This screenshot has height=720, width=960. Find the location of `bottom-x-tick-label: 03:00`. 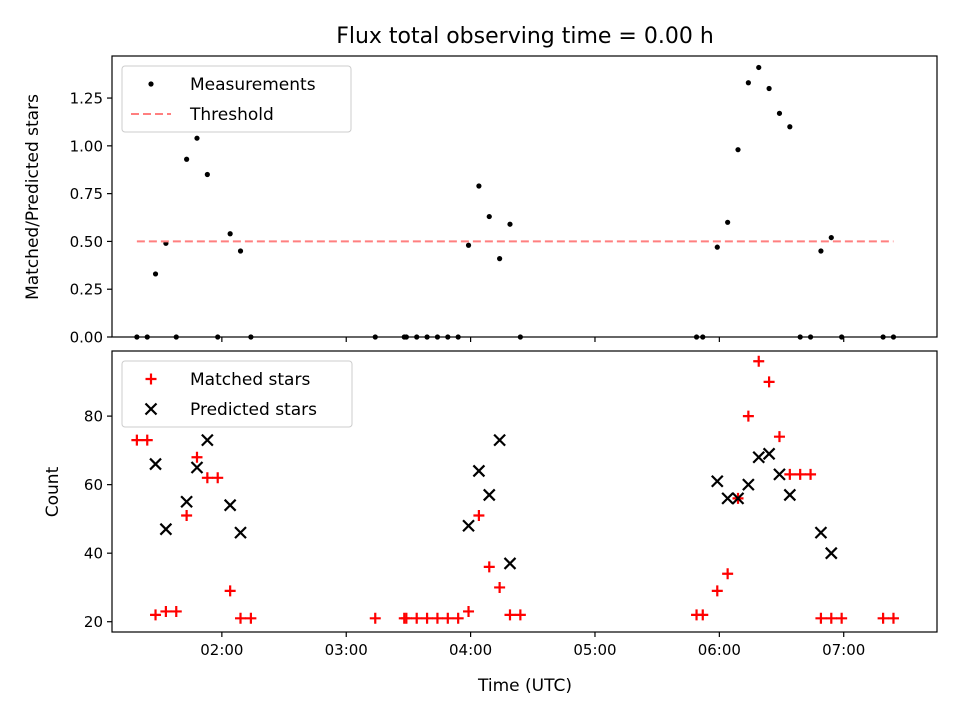

bottom-x-tick-label: 03:00 is located at coordinates (346, 650).